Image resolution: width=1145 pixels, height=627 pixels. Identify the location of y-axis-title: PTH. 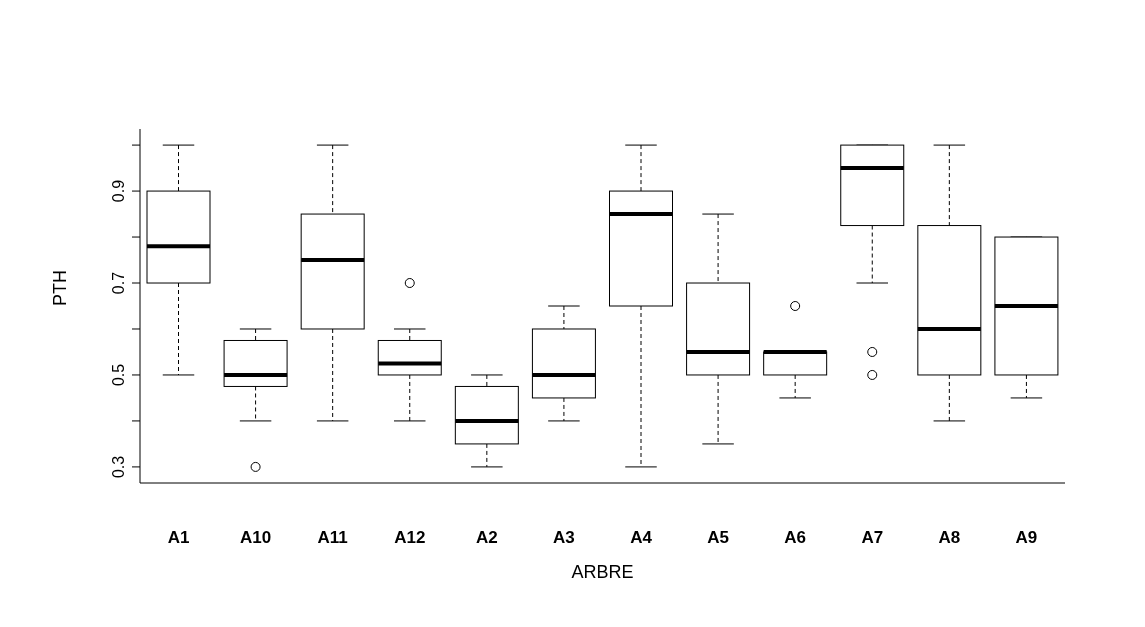
(60, 288).